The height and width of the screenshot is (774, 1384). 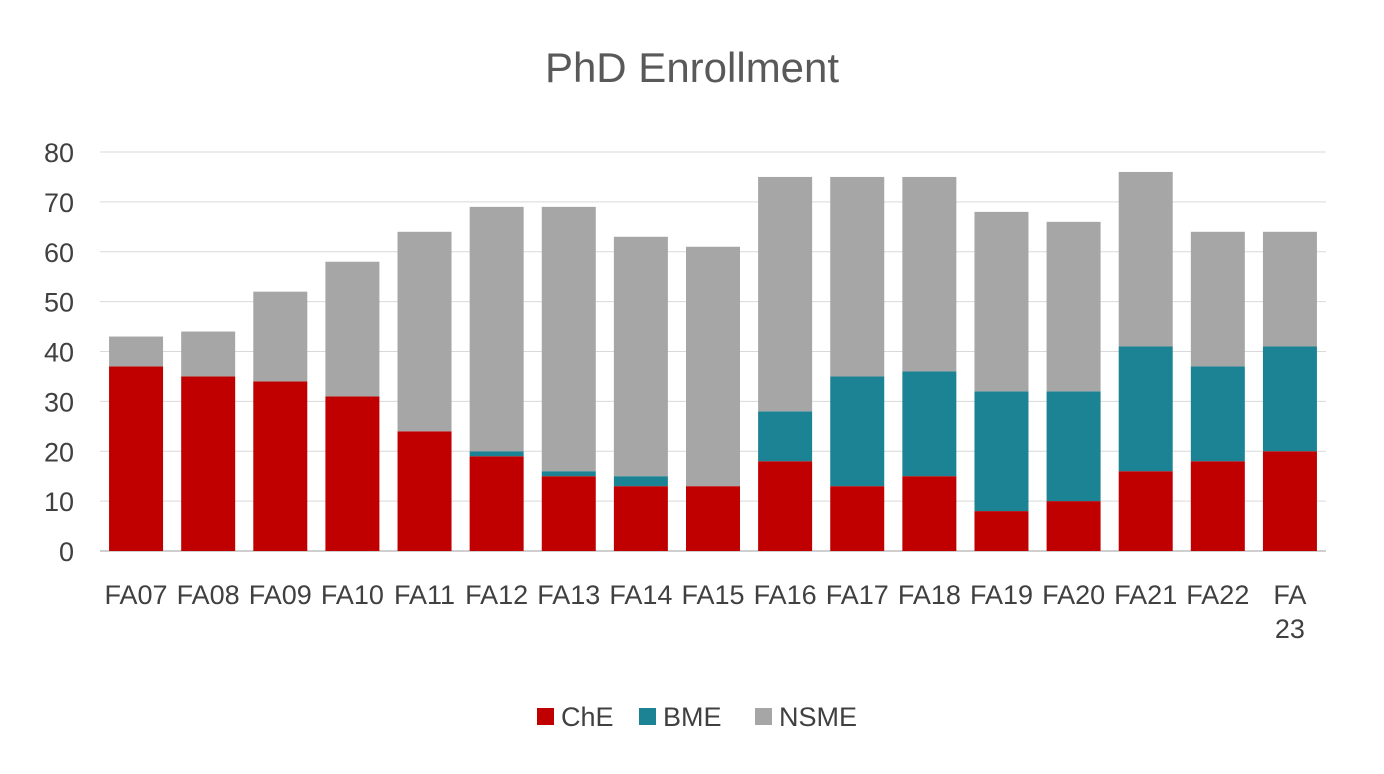 I want to click on bar-che-fa19, so click(x=1001, y=531).